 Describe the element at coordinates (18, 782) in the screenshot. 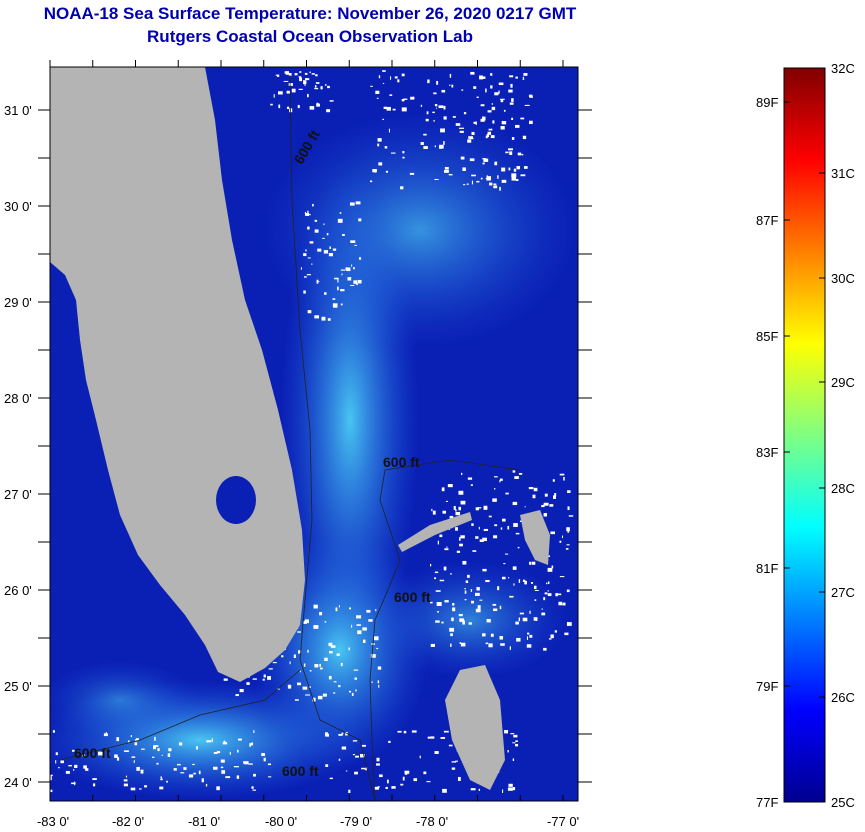

I see `lat-label: 24 0'` at that location.